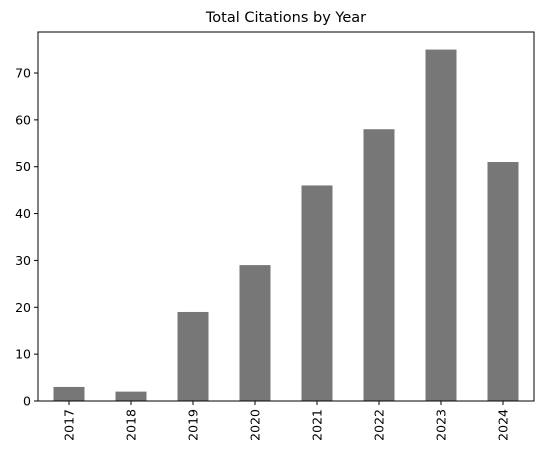 The image size is (543, 456). Describe the element at coordinates (23, 213) in the screenshot. I see `y-tick-label-40: 40` at that location.